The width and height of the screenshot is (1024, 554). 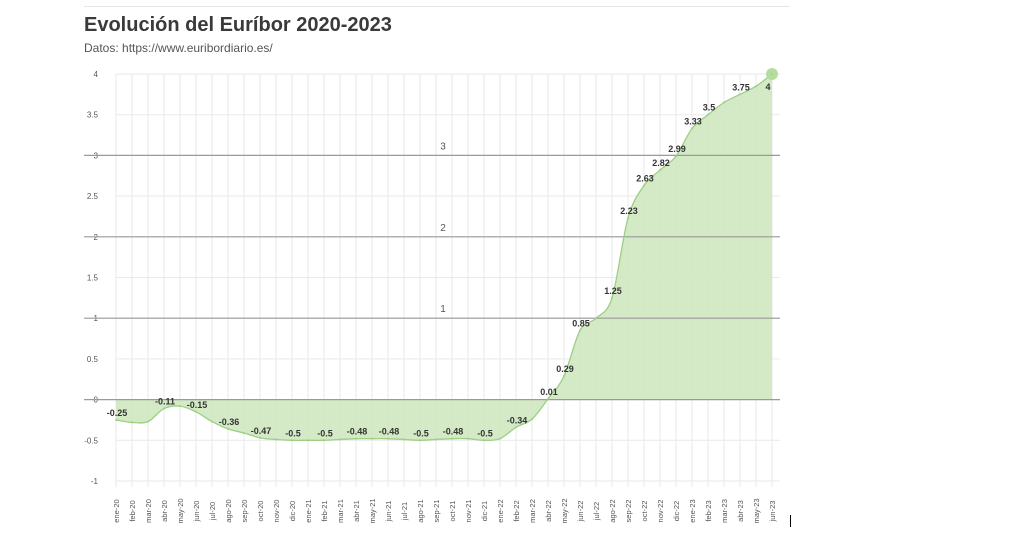 What do you see at coordinates (564, 510) in the screenshot?
I see `x-tick-label: may-22` at bounding box center [564, 510].